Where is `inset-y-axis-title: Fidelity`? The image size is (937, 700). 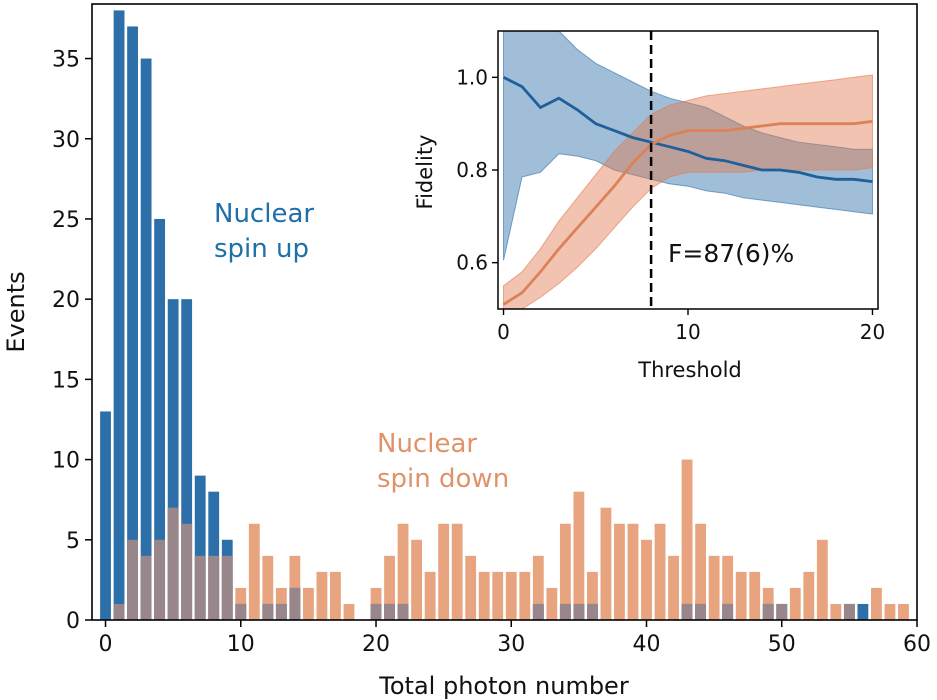 inset-y-axis-title: Fidelity is located at coordinates (425, 172).